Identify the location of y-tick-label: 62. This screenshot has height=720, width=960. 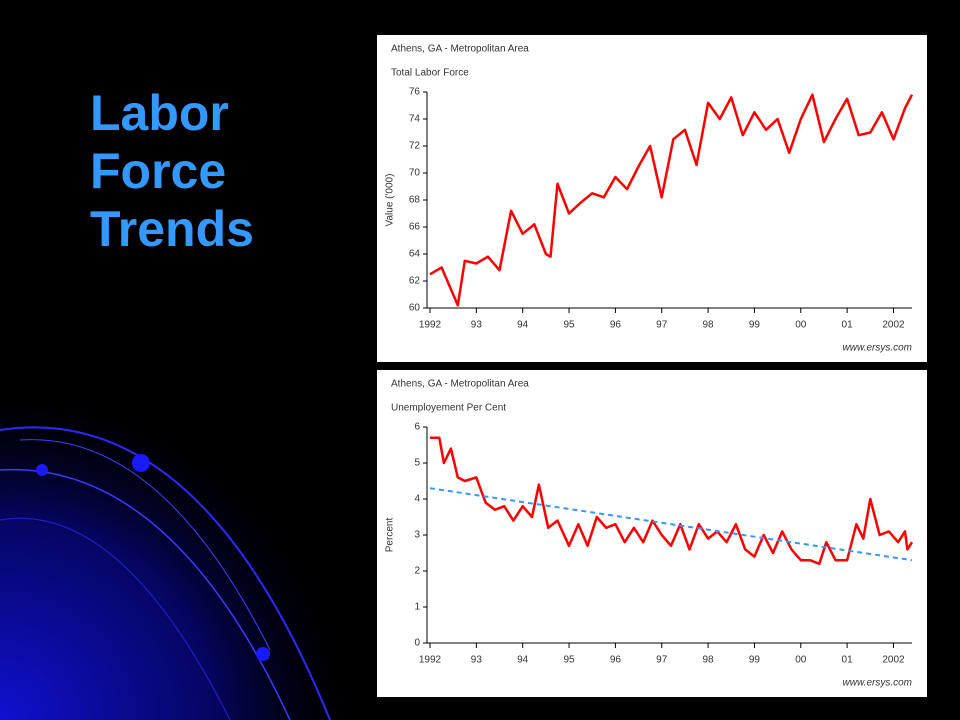
(415, 281).